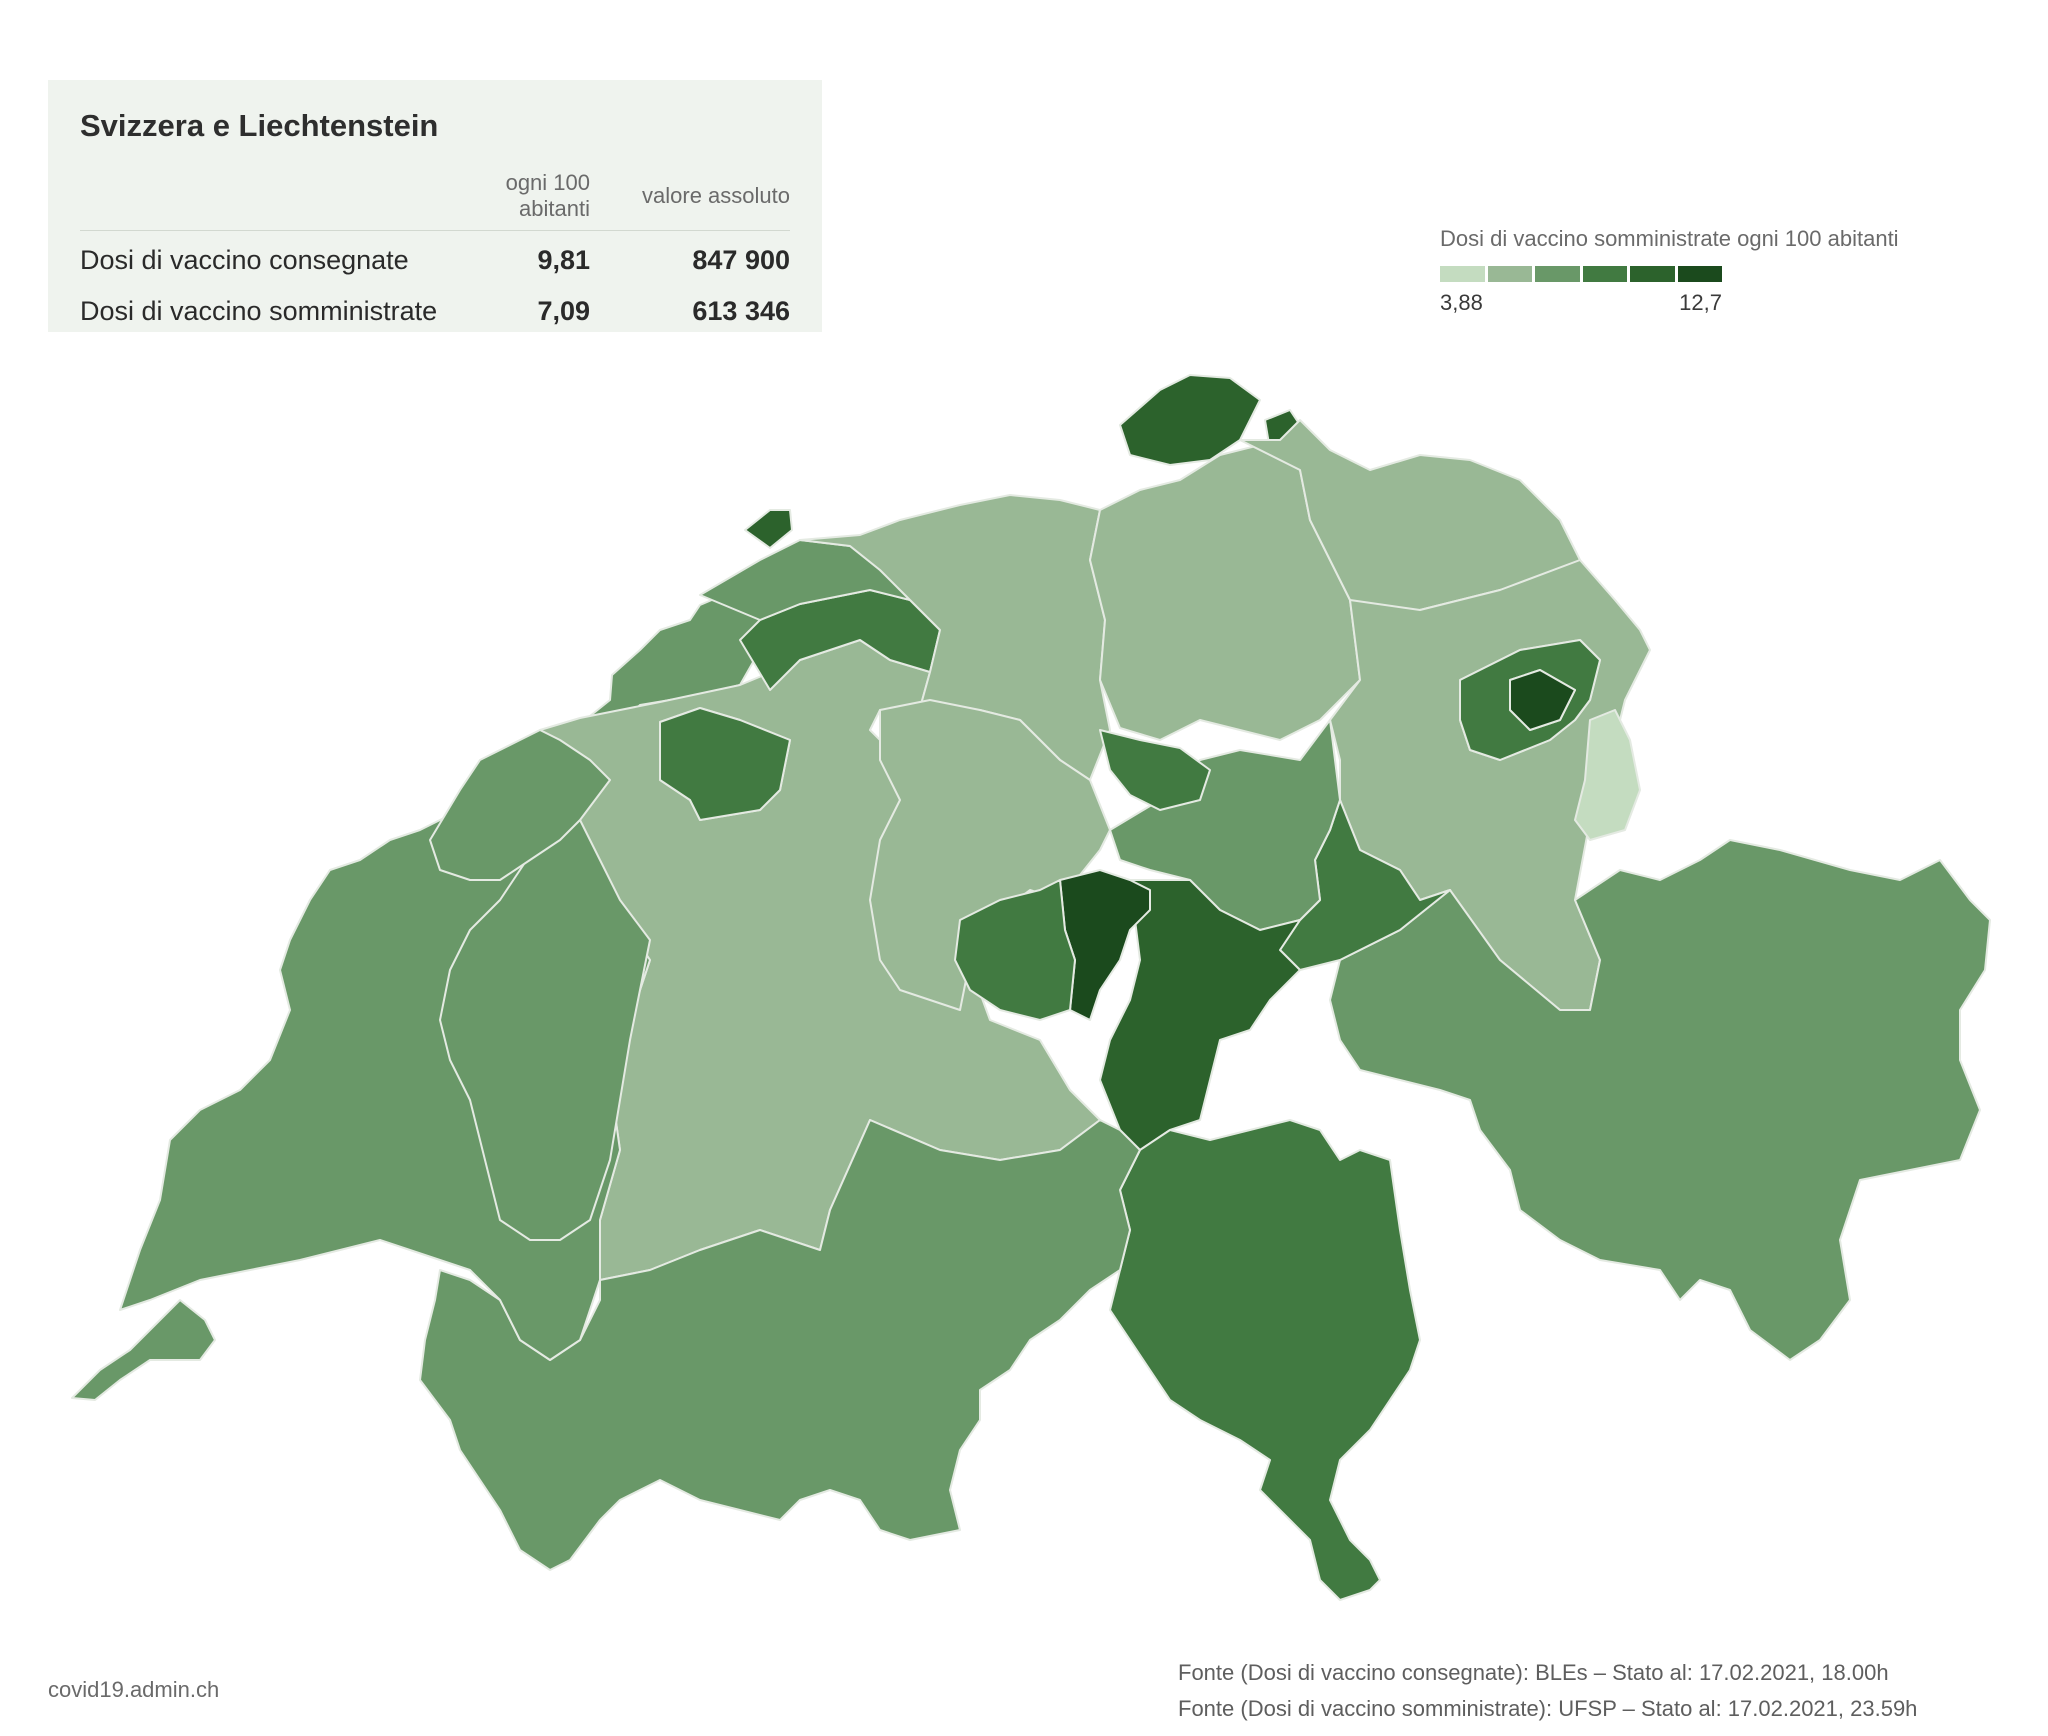 This screenshot has width=2048, height=1736. I want to click on row-label: Dosi di vaccino consegnate, so click(244, 260).